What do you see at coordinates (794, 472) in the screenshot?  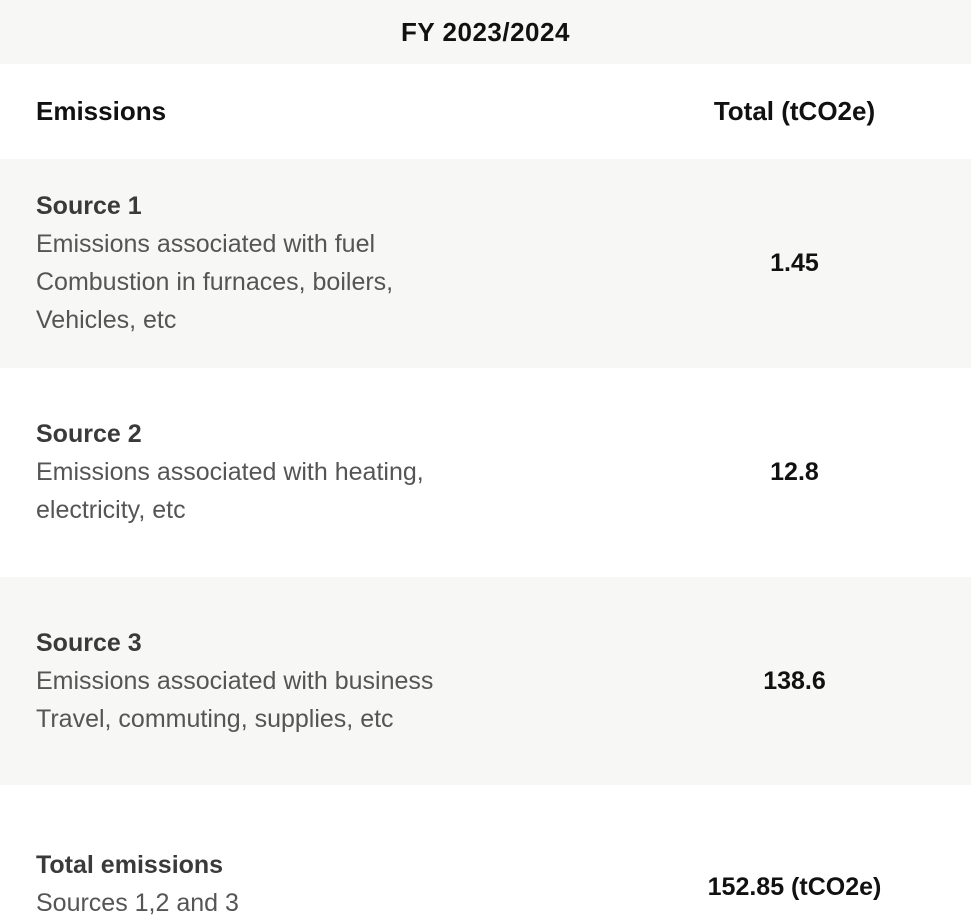 I see `source-value: 12.8` at bounding box center [794, 472].